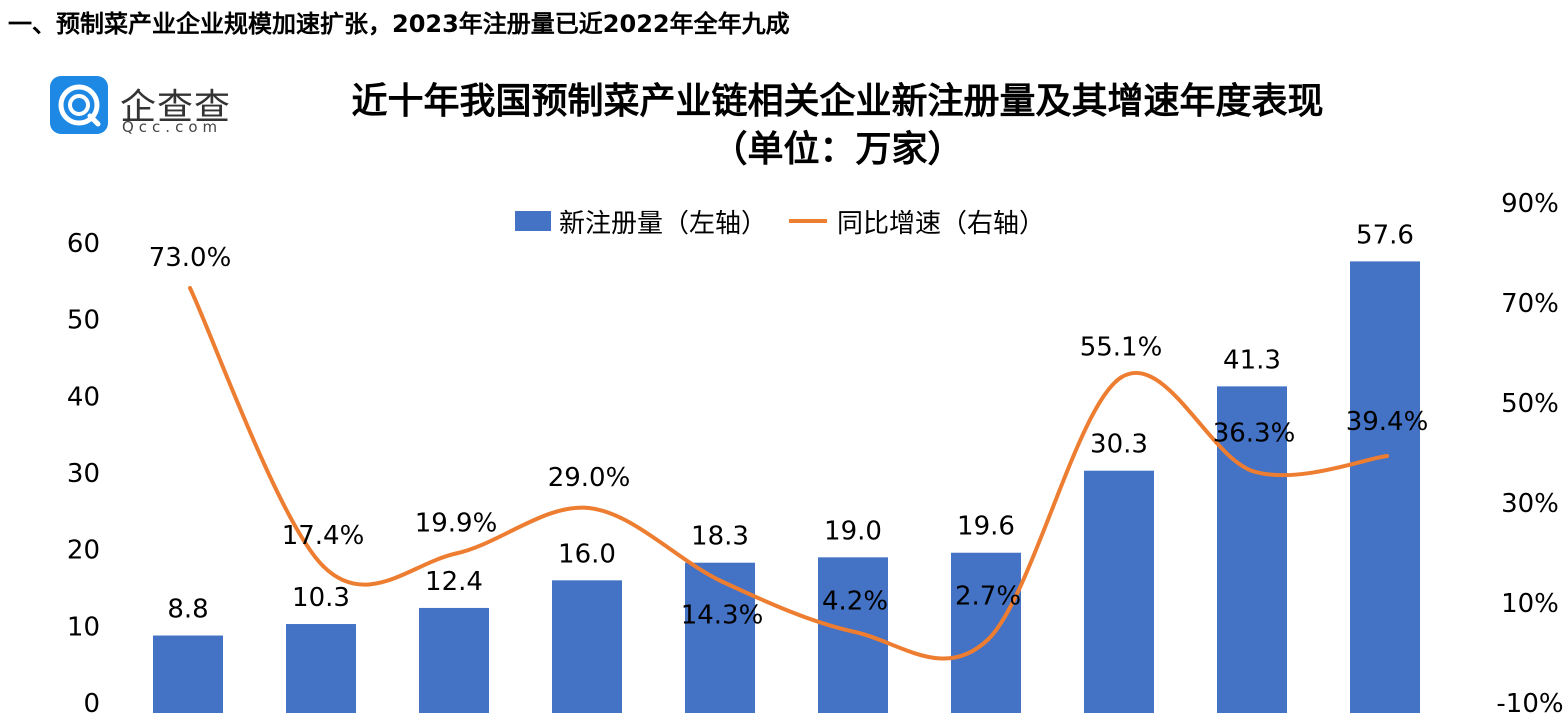 Image resolution: width=1565 pixels, height=713 pixels. What do you see at coordinates (941, 223) in the screenshot?
I see `legend-line-label: 同比增速（右轴）` at bounding box center [941, 223].